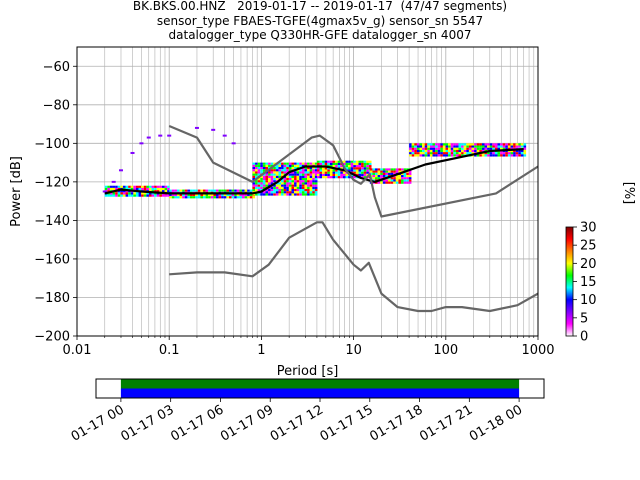 The image size is (640, 480). I want to click on colorbar-label: [%], so click(628, 193).